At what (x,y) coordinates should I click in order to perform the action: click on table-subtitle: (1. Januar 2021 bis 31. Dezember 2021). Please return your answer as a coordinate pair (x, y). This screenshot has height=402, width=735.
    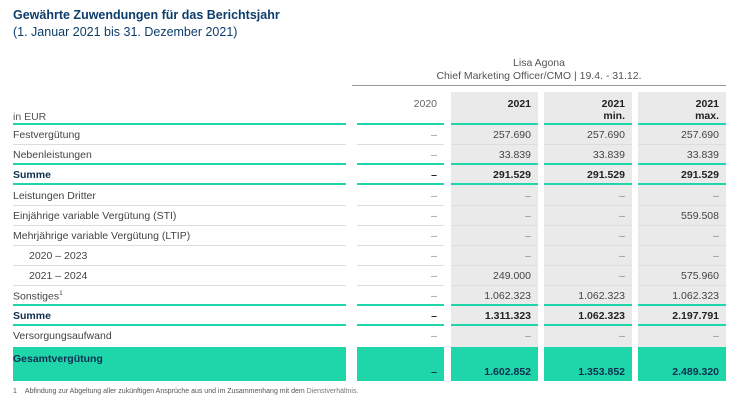
    Looking at the image, I should click on (125, 32).